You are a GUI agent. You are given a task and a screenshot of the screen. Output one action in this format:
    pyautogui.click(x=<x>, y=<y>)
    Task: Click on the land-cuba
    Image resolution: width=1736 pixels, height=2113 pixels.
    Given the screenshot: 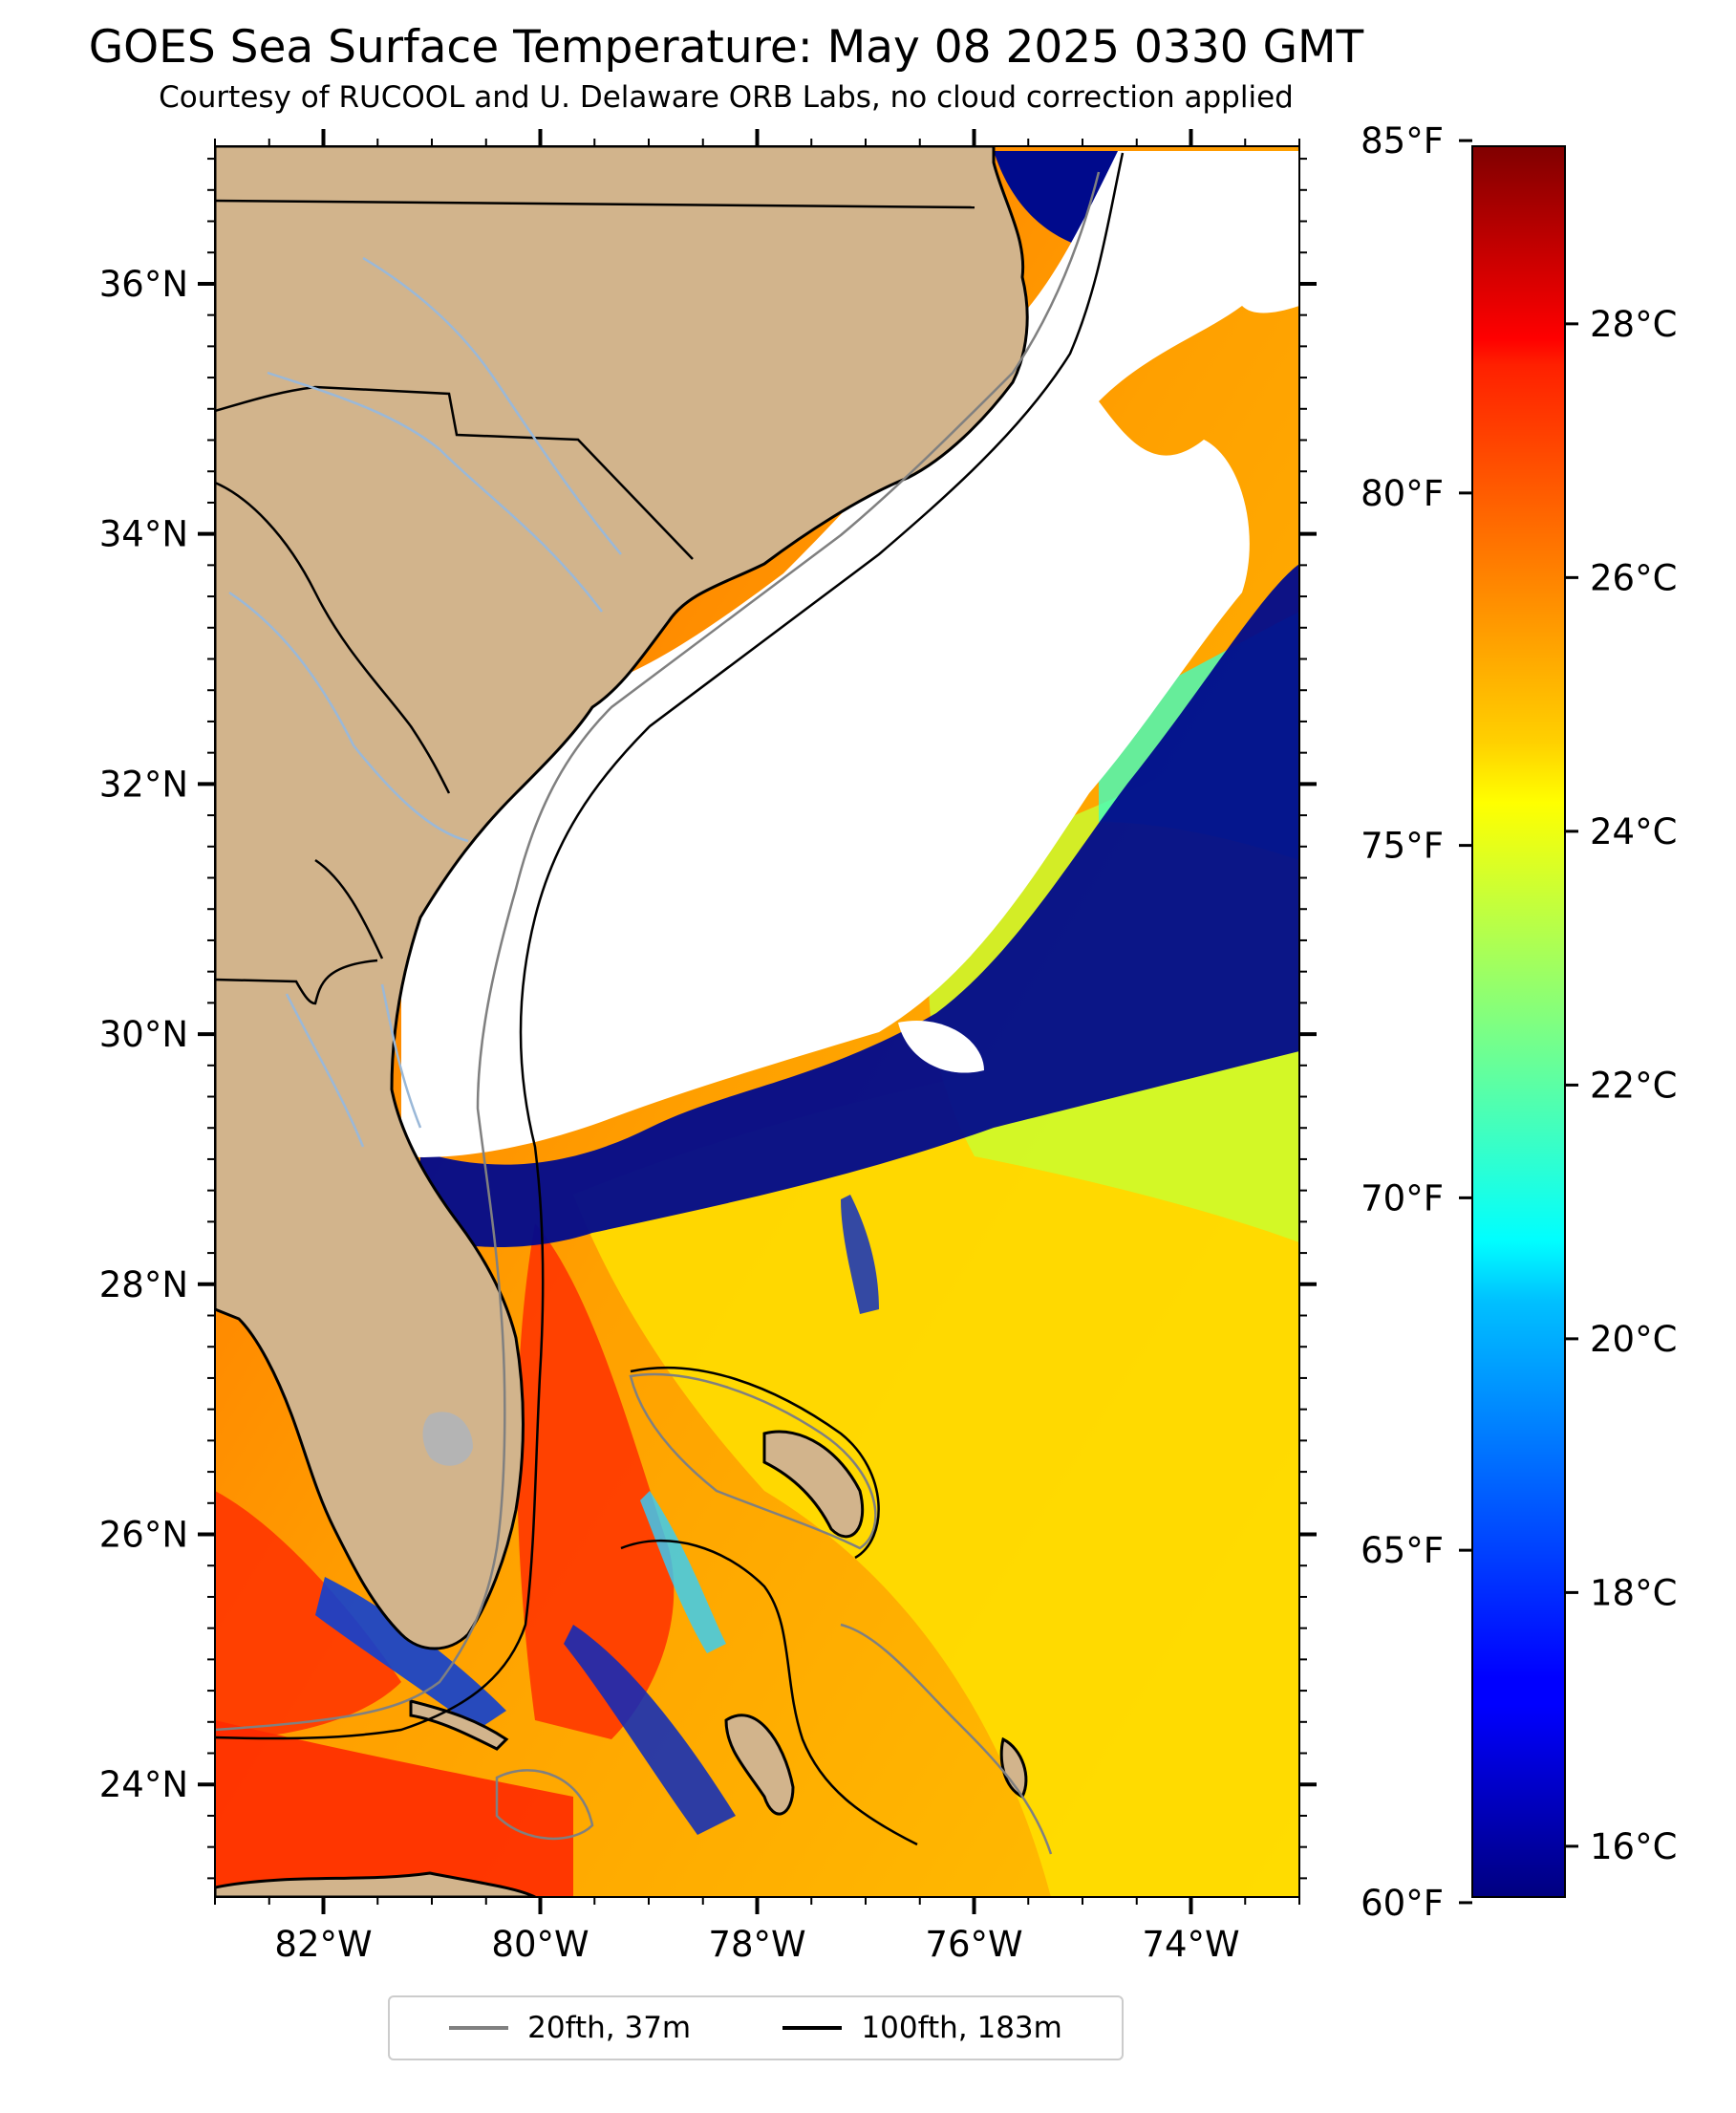 What is the action you would take?
    pyautogui.click(x=375, y=1884)
    